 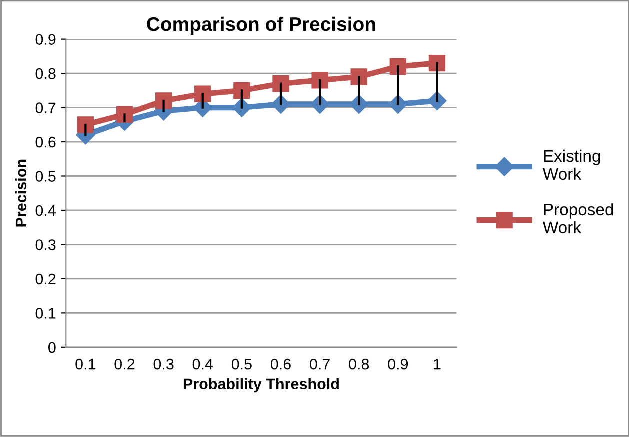 What do you see at coordinates (46, 74) in the screenshot?
I see `y-tick-label: 0.8` at bounding box center [46, 74].